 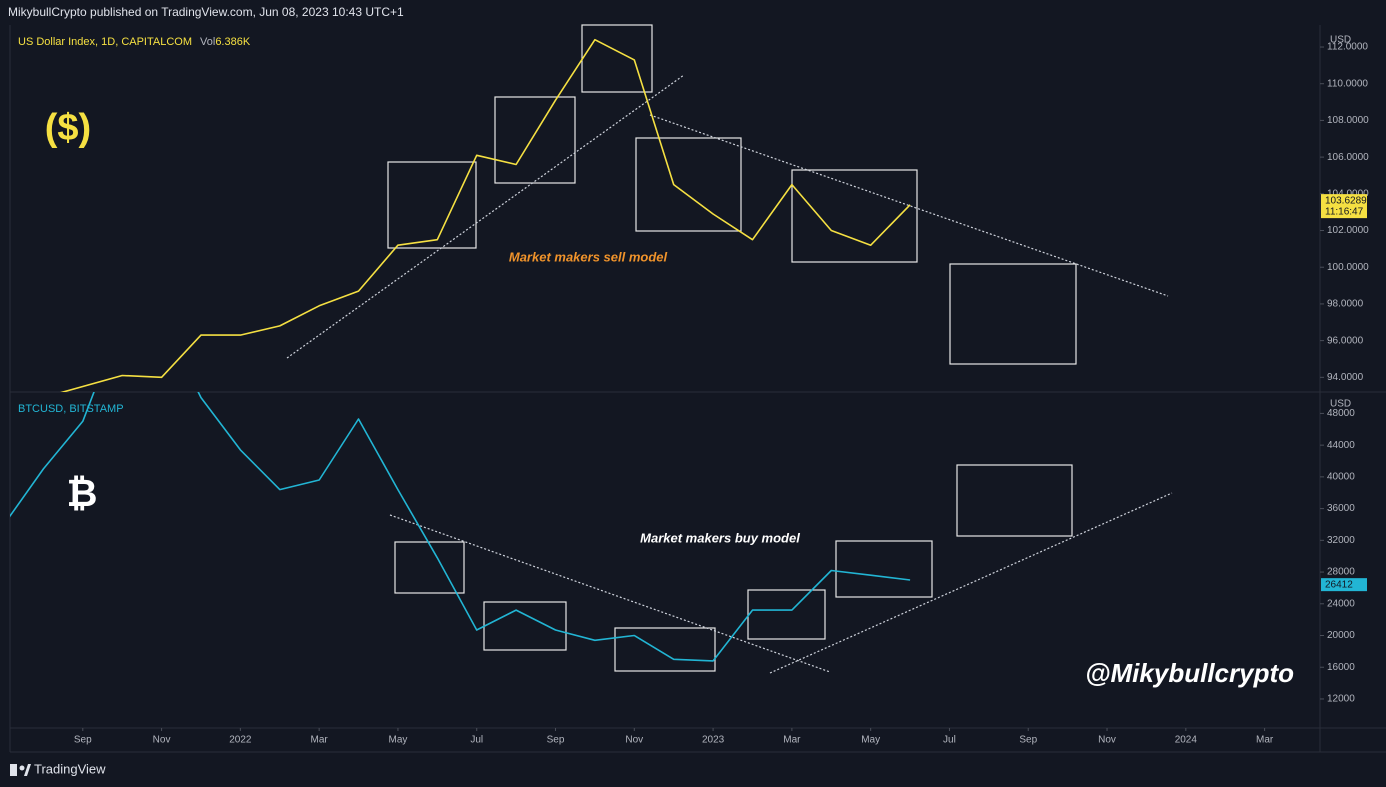 What do you see at coordinates (1341, 635) in the screenshot?
I see `y-tick-label: 20000` at bounding box center [1341, 635].